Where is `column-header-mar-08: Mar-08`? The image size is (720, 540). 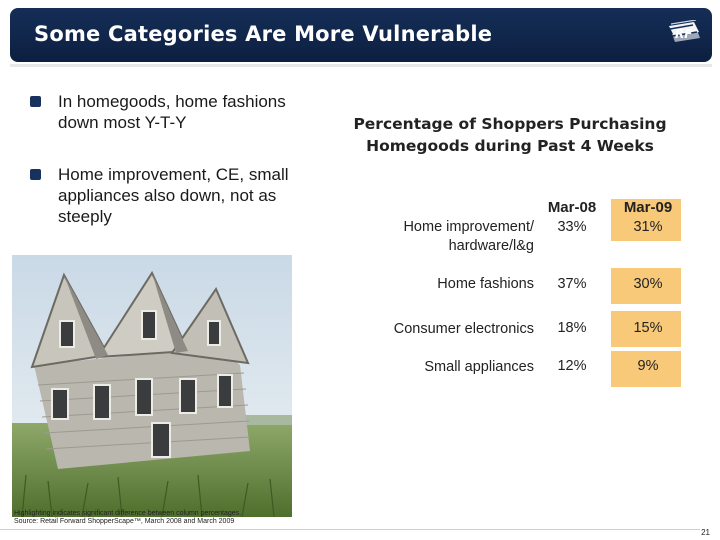
column-header-mar-08: Mar-08 is located at coordinates (572, 207).